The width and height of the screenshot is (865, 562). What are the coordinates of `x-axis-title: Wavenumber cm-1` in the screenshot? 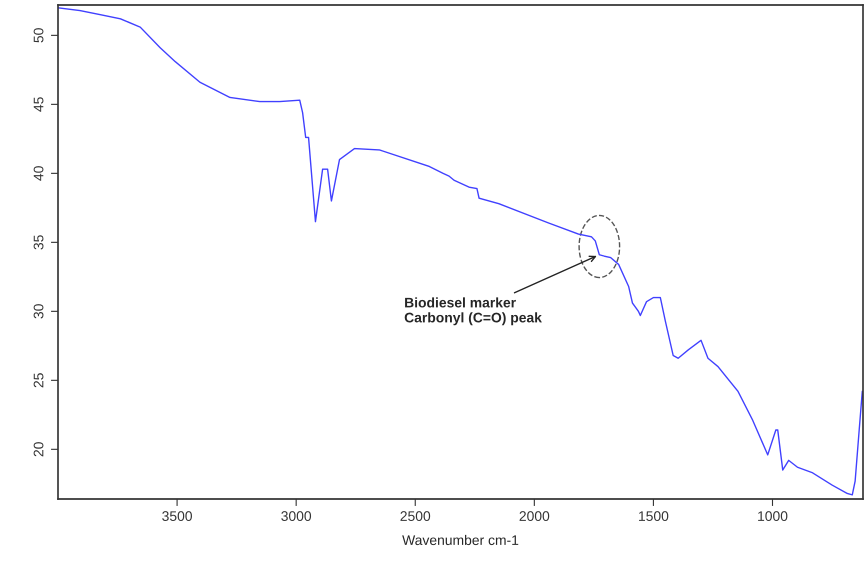 It's located at (460, 540).